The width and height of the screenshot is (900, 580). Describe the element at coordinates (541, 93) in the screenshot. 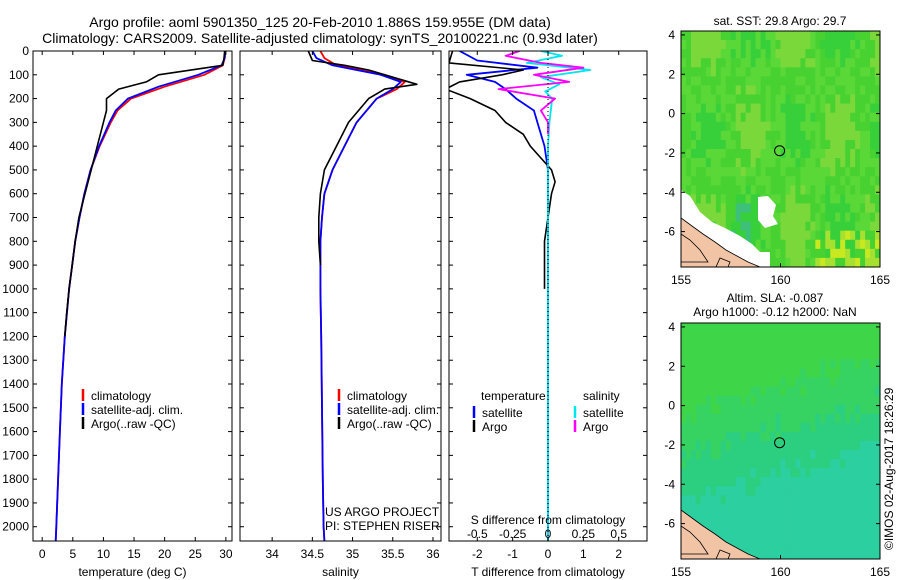

I see `series-line-salinity-argo` at that location.